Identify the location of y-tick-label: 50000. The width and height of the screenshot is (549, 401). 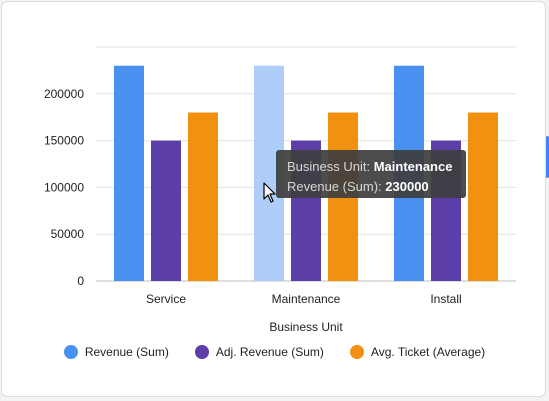
(68, 234).